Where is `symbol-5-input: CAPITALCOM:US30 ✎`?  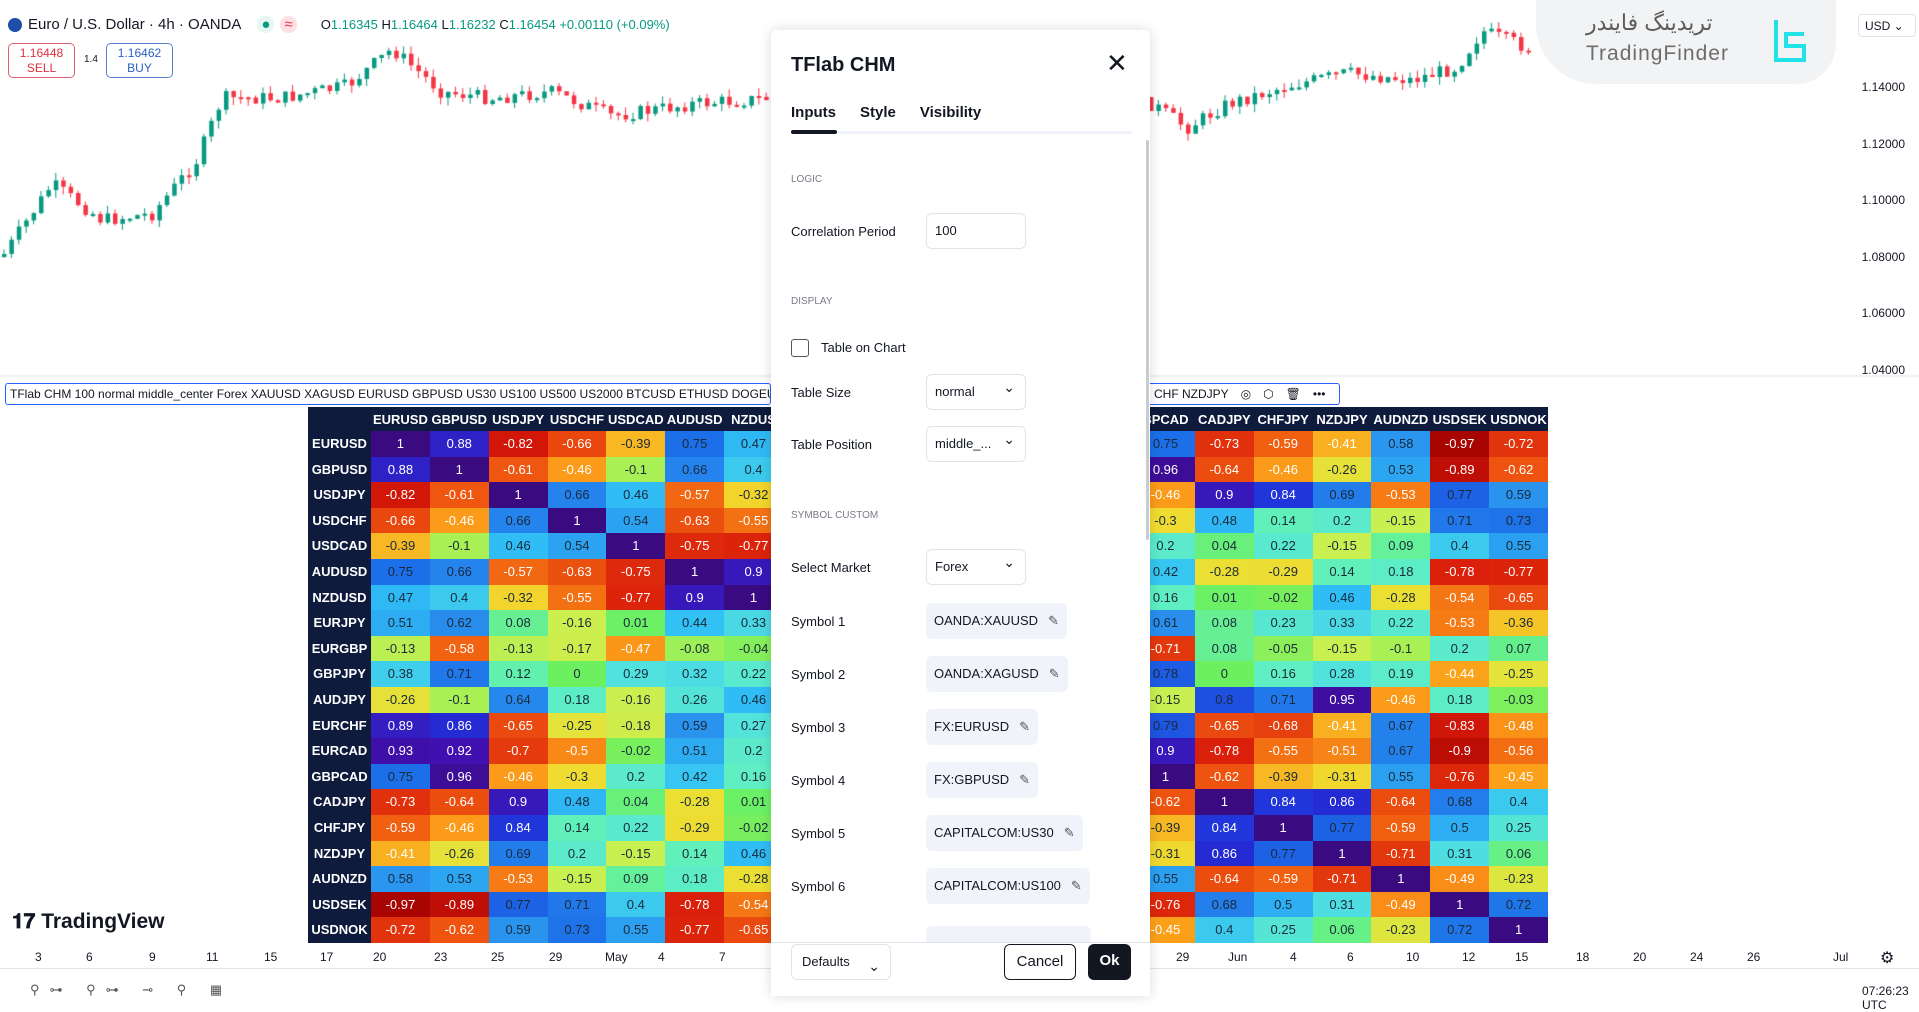 symbol-5-input: CAPITALCOM:US30 ✎ is located at coordinates (1004, 833).